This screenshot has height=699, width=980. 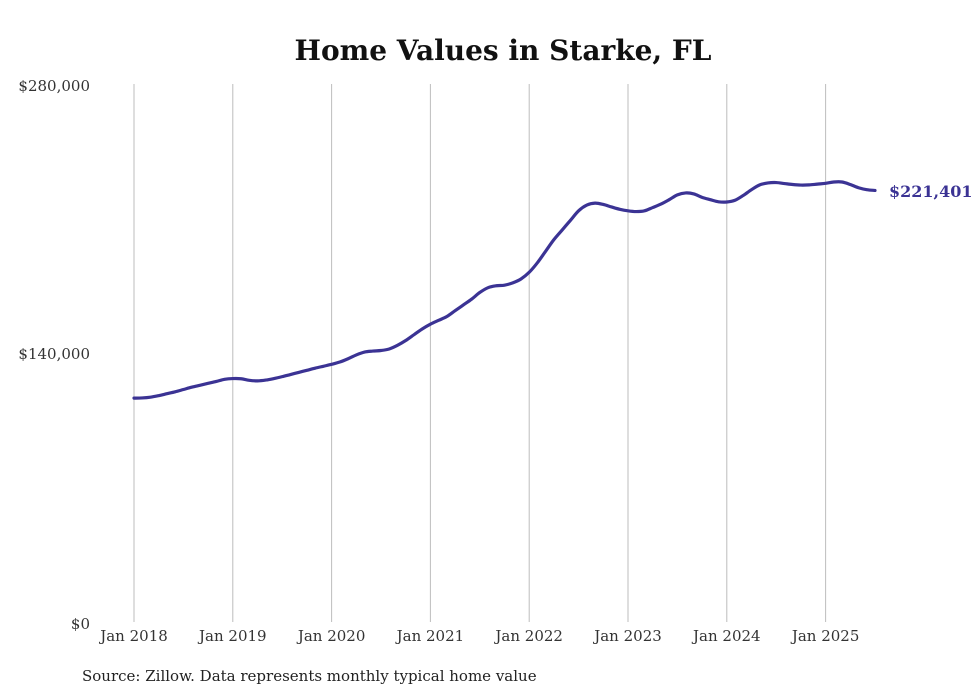 What do you see at coordinates (825, 636) in the screenshot?
I see `x-tick-label: Jan 2025` at bounding box center [825, 636].